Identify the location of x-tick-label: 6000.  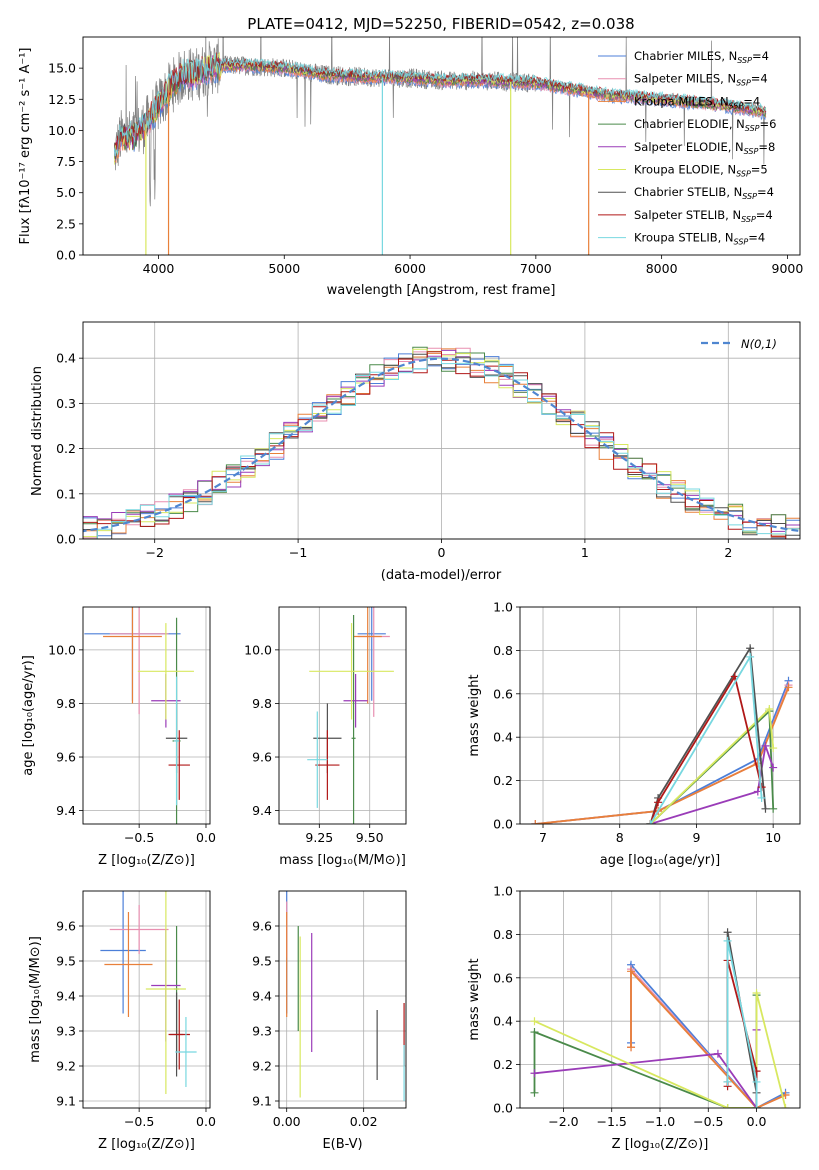
(410, 268).